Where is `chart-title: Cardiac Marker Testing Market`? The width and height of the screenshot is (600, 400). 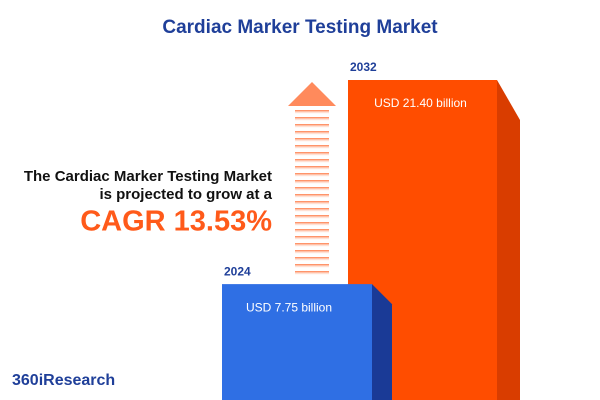
chart-title: Cardiac Marker Testing Market is located at coordinates (300, 27).